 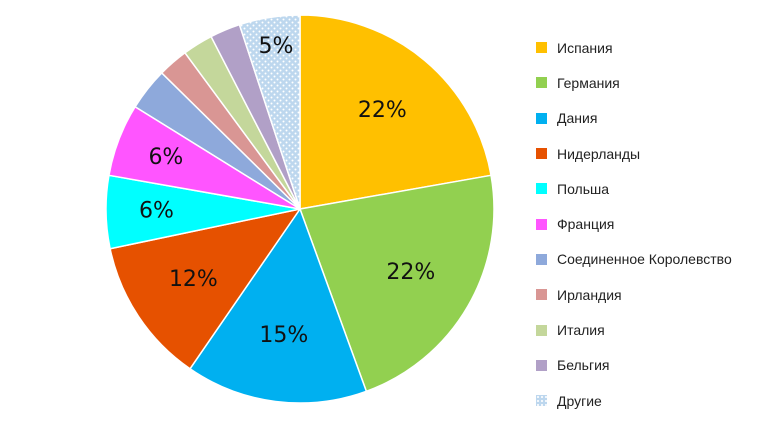 I want to click on legend-item: Испания, so click(x=634, y=47).